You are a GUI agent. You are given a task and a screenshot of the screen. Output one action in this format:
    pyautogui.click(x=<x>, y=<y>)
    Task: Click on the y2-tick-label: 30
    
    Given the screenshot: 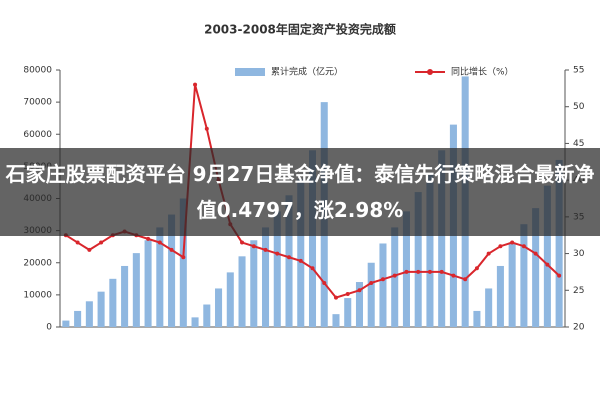 What is the action you would take?
    pyautogui.click(x=579, y=254)
    